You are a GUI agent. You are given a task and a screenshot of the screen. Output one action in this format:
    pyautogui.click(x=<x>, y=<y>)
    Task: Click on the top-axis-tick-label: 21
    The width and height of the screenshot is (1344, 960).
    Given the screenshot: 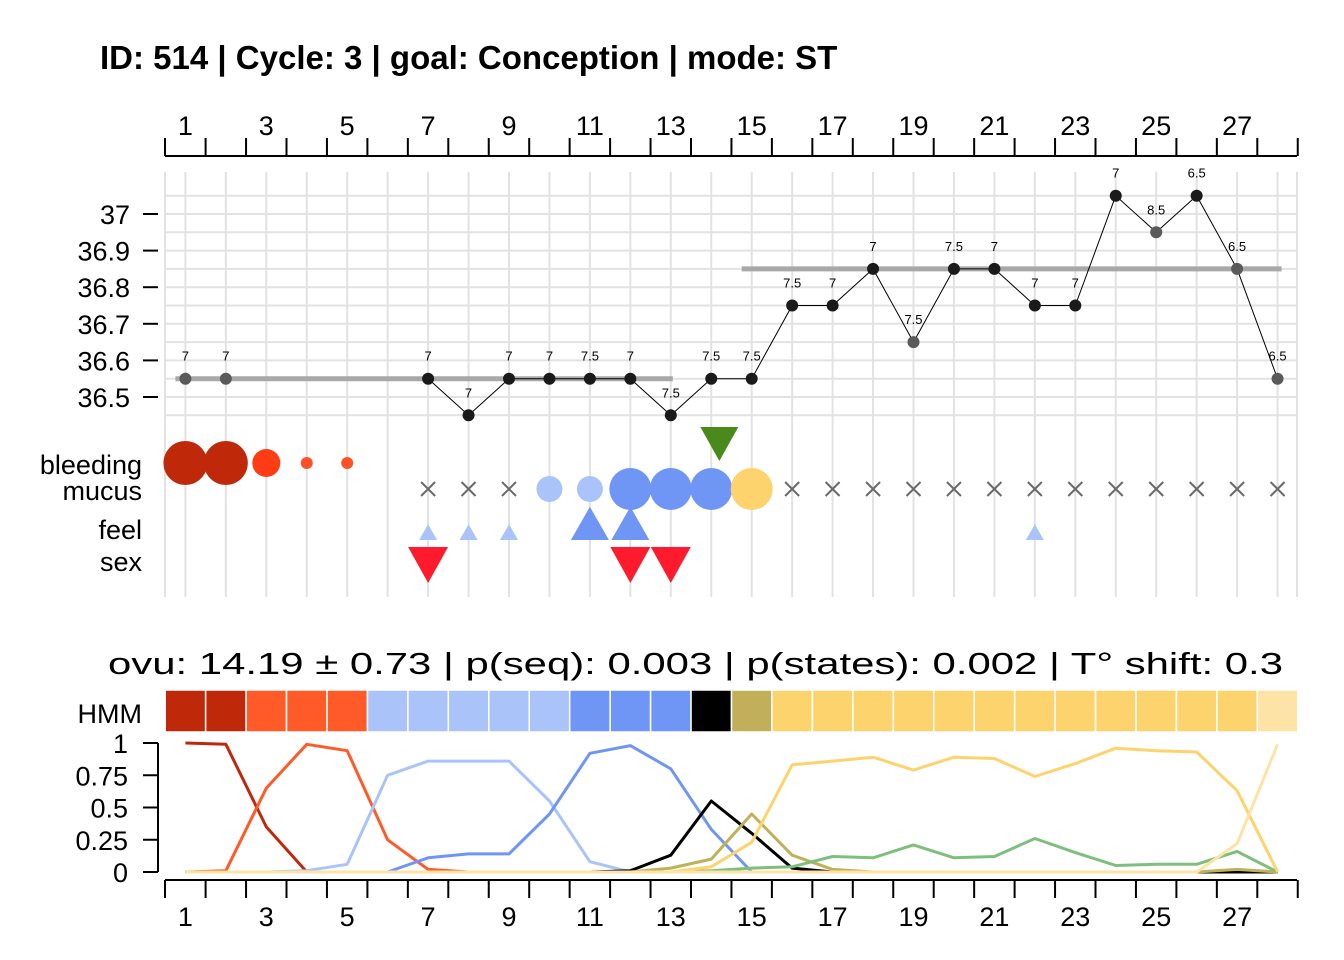 What is the action you would take?
    pyautogui.click(x=994, y=126)
    